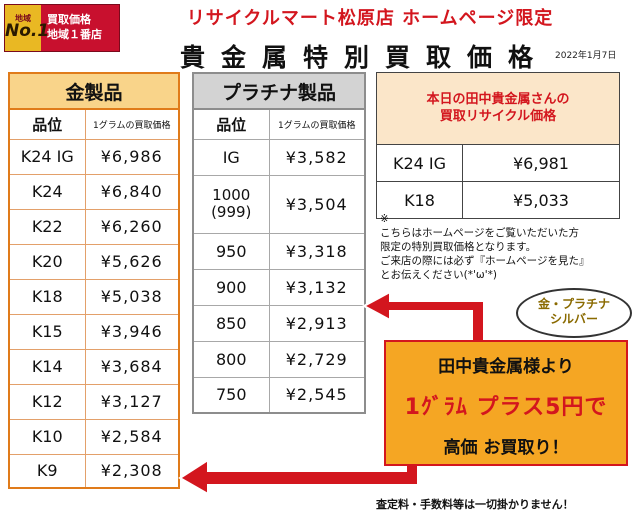  I want to click on table-row: K9 ¥2,308, so click(94, 471).